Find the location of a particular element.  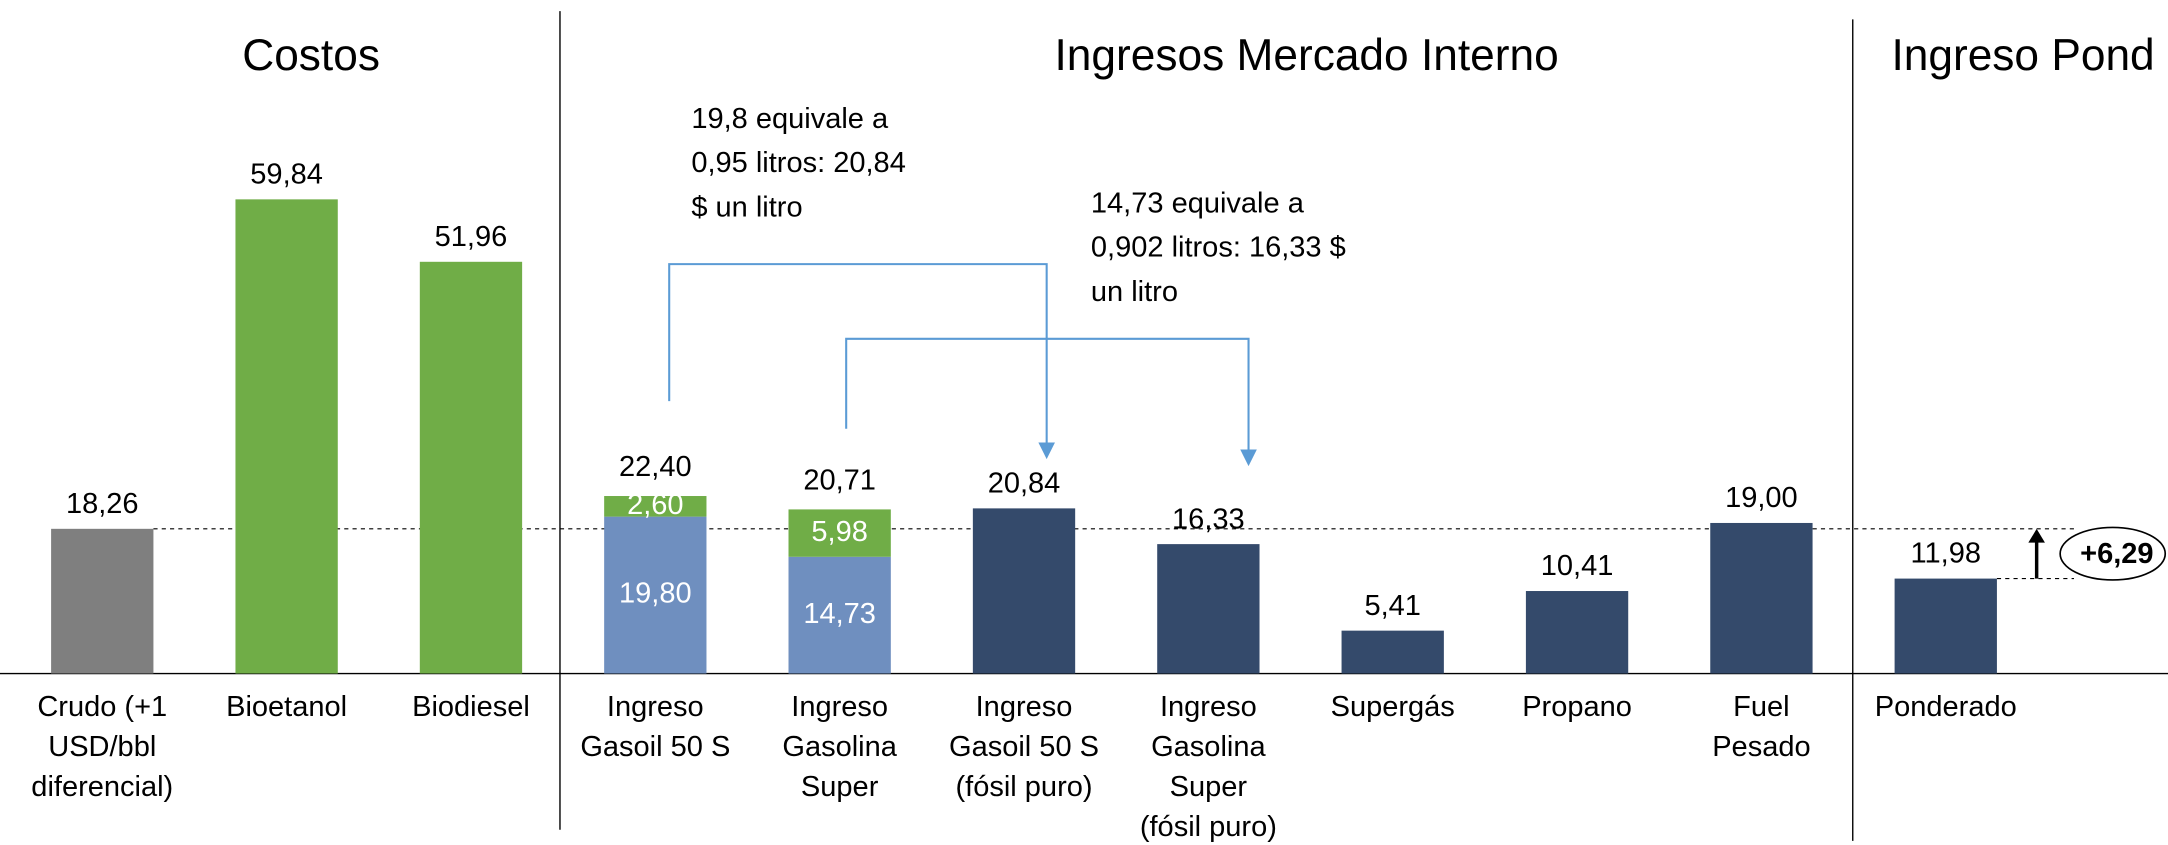

x-tick-label: diferencial) is located at coordinates (102, 787).